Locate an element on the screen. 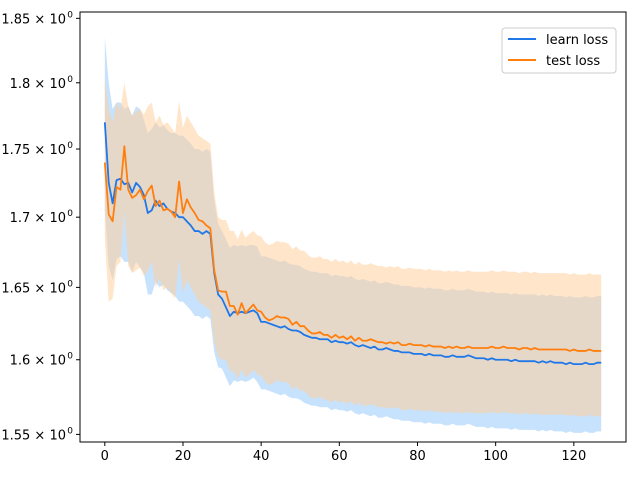 This screenshot has width=640, height=480. y-tick-label: 1.65 × 10 is located at coordinates (33, 288).